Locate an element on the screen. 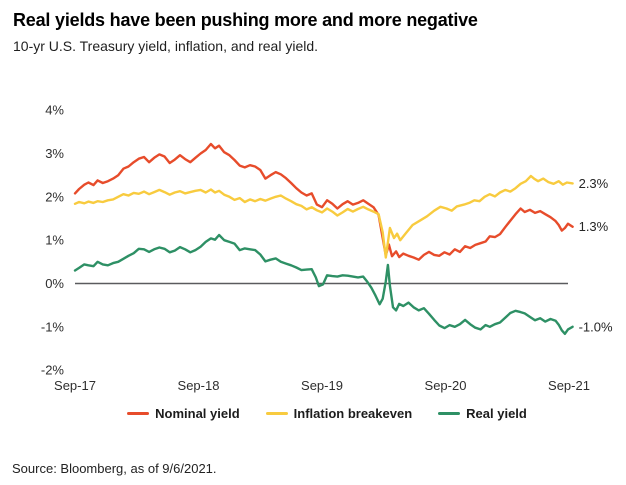 The height and width of the screenshot is (485, 626). legend-item-real-yield: Real yield is located at coordinates (482, 413).